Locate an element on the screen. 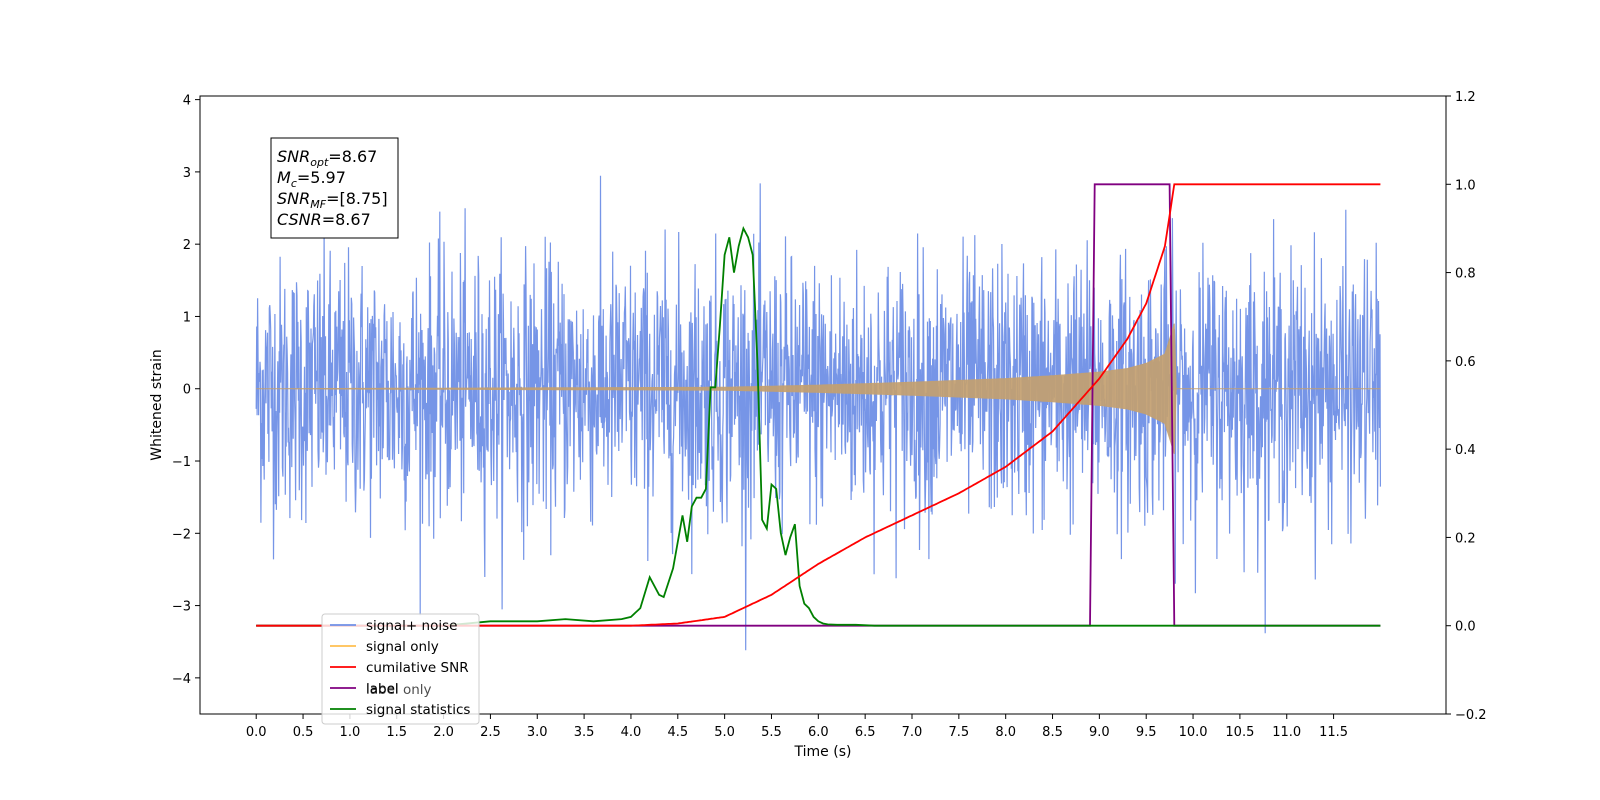 This screenshot has width=1600, height=800. x-tick-label: 4.0 is located at coordinates (631, 732).